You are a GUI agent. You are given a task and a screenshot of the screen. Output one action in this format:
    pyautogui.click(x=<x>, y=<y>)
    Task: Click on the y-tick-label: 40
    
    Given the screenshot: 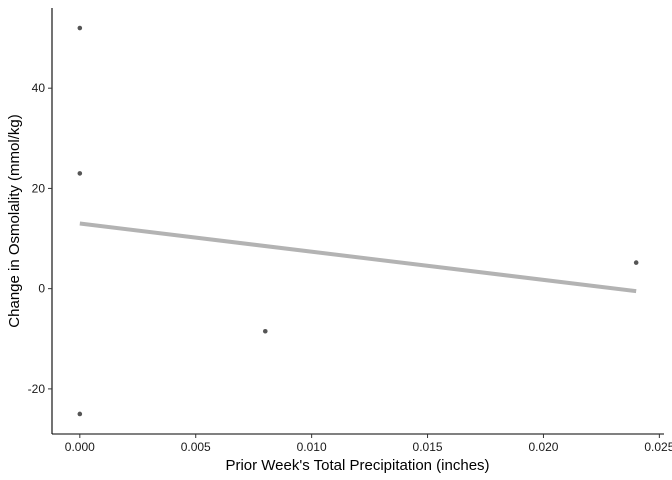 What is the action you would take?
    pyautogui.click(x=39, y=88)
    